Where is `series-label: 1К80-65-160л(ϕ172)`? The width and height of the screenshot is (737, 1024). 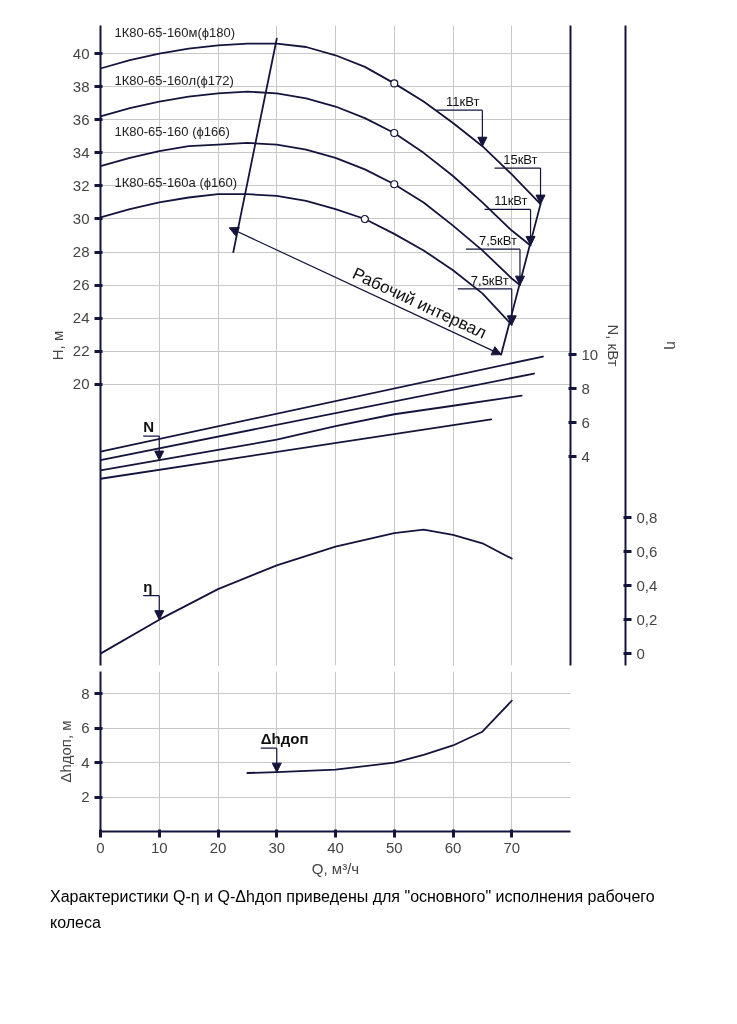
series-label: 1К80-65-160л(ϕ172) is located at coordinates (174, 80).